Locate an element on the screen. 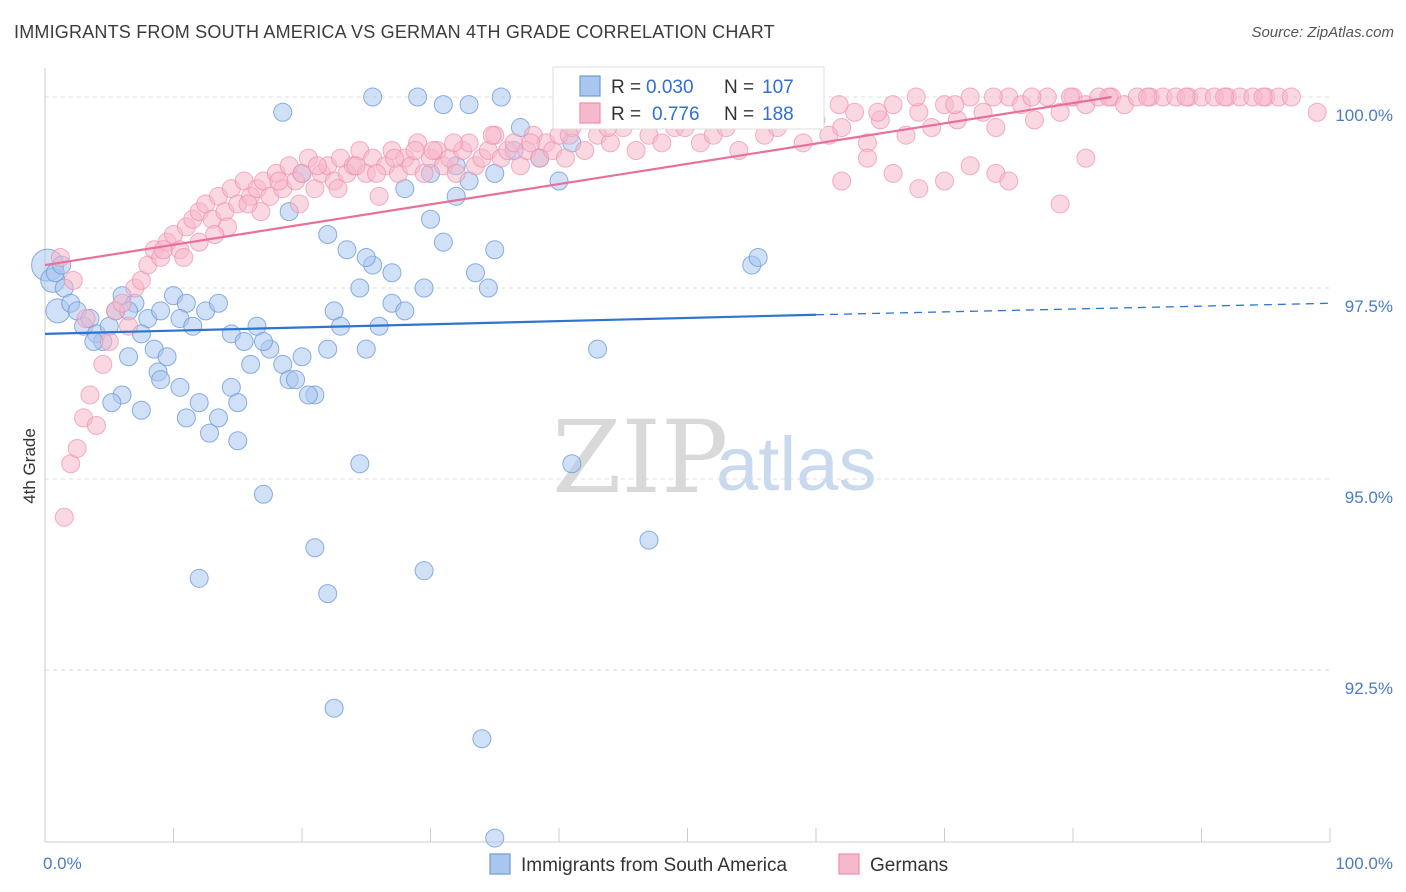  germans-trend-line is located at coordinates (578, 181).